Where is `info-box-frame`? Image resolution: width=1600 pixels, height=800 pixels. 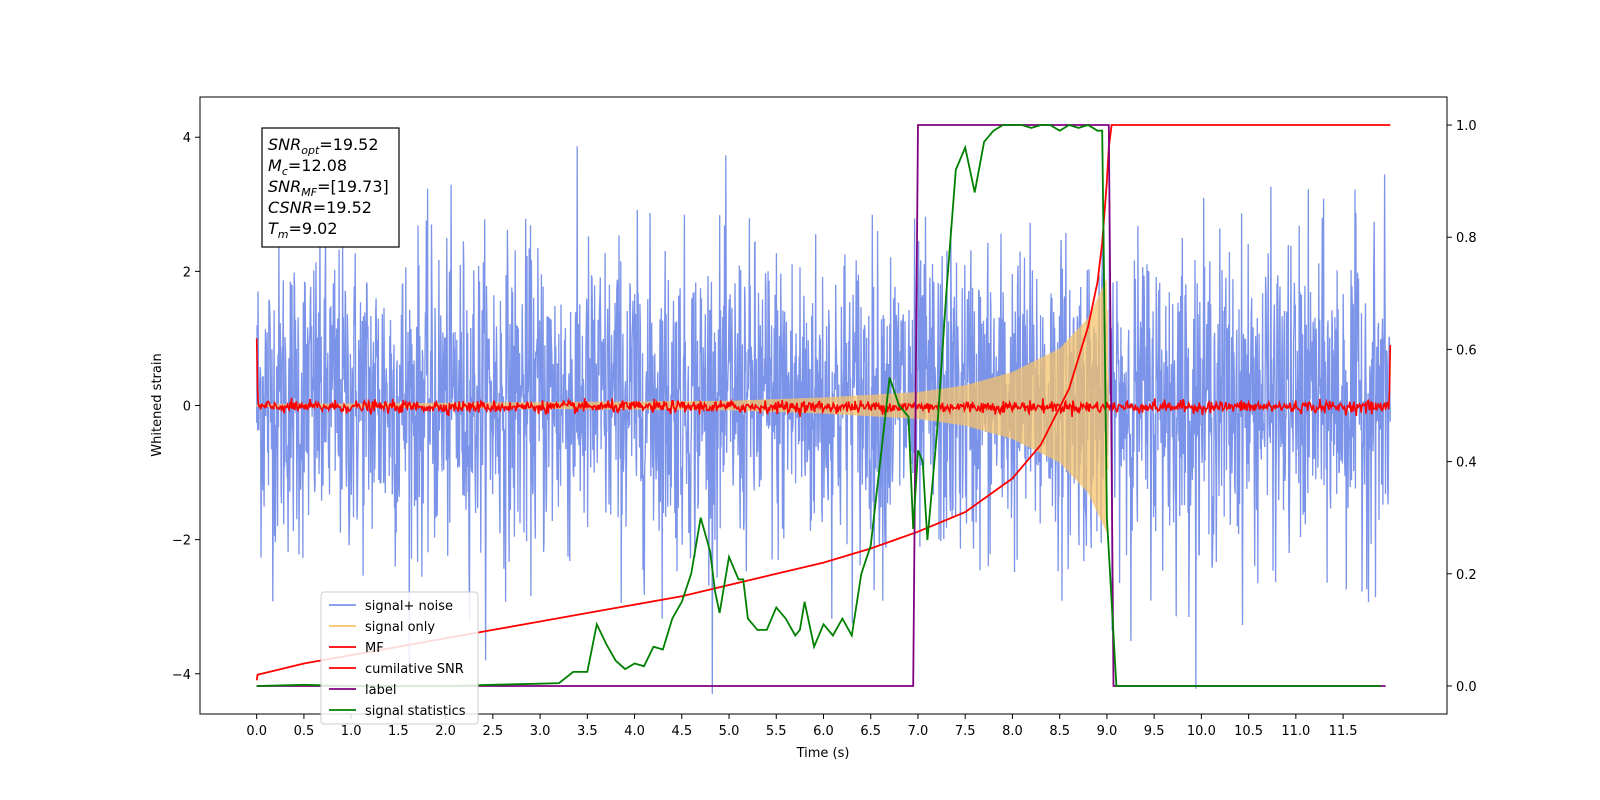 info-box-frame is located at coordinates (330, 187).